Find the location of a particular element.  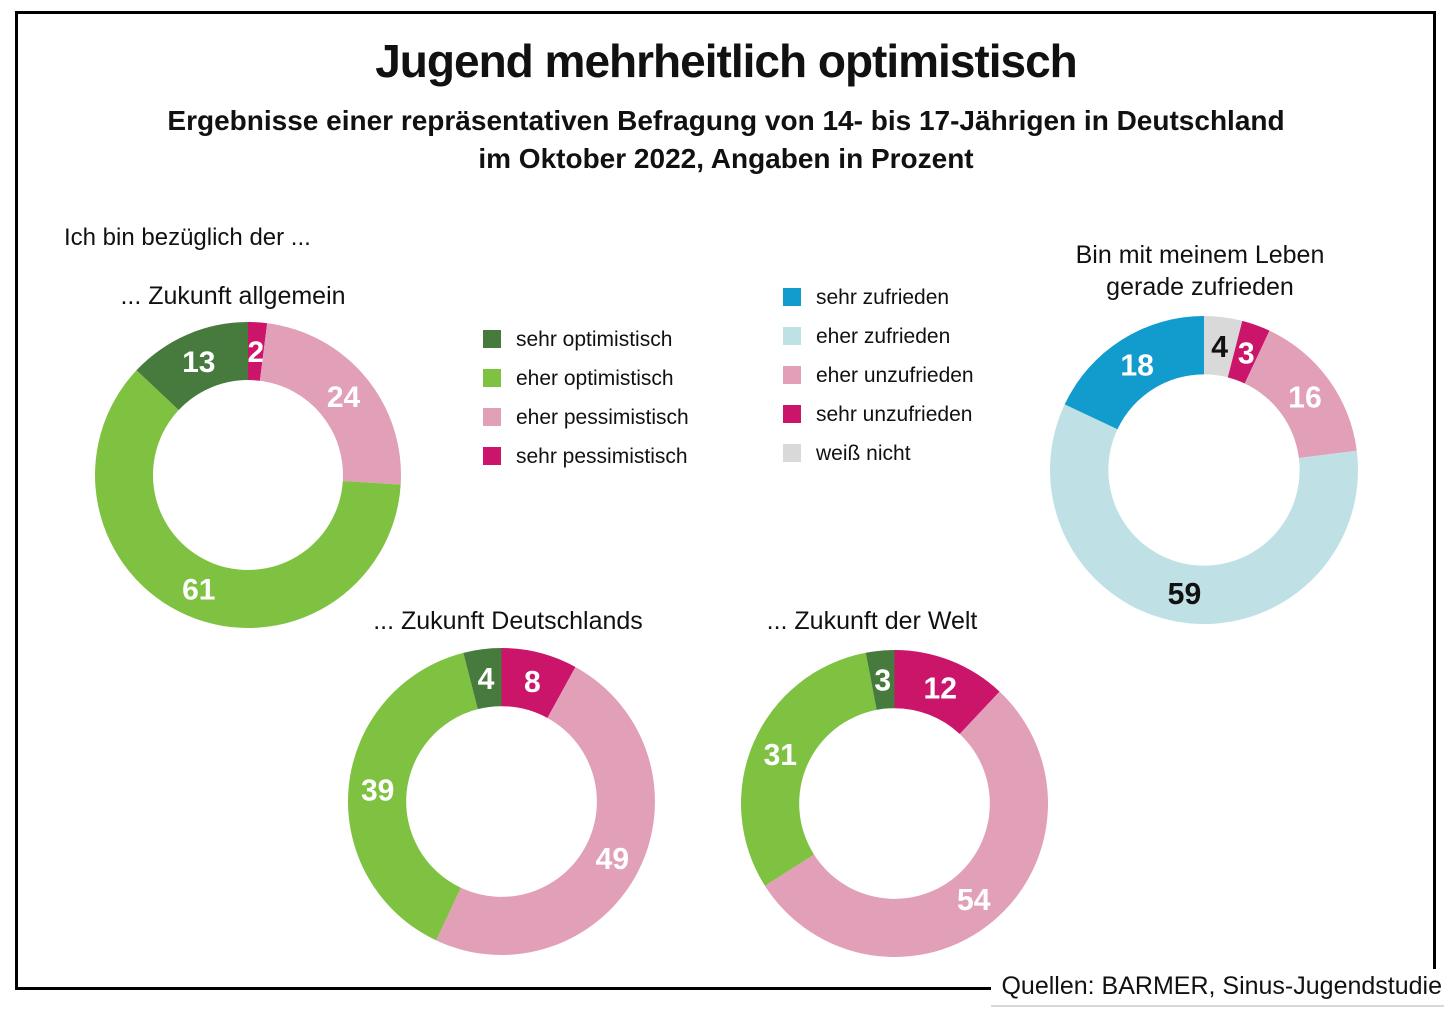

segment-value-label: 16 is located at coordinates (1305, 397).